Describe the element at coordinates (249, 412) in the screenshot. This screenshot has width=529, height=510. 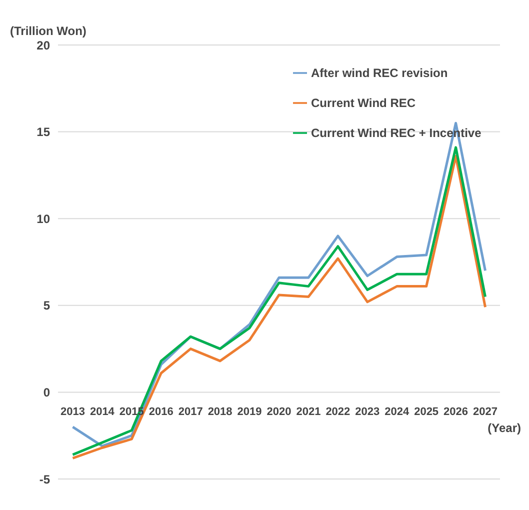
I see `x-tick-label: 2019` at that location.